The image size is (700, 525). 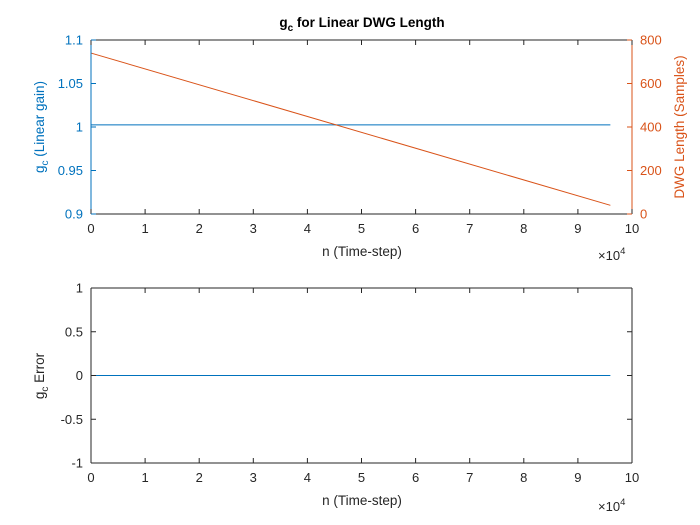 I want to click on top-right-y-tick-label: 200, so click(x=651, y=170).